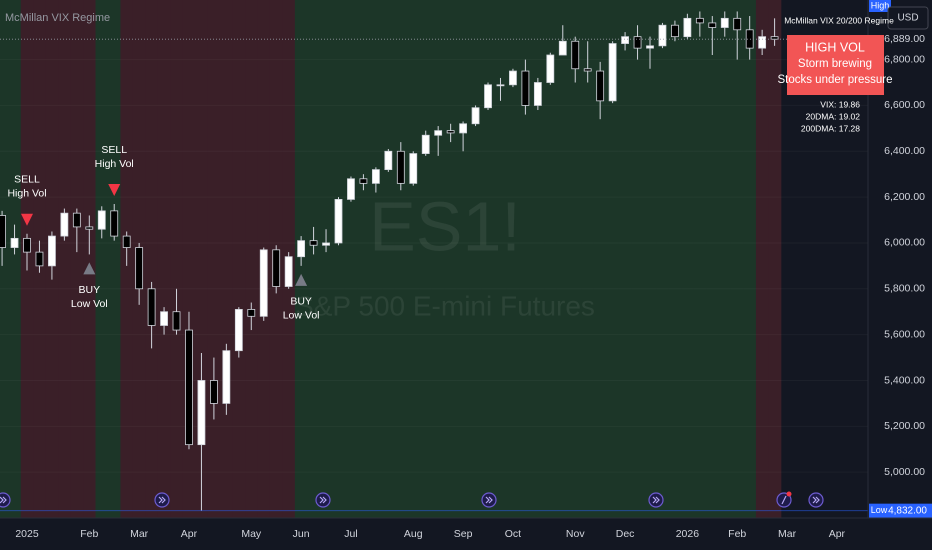 The image size is (932, 550). What do you see at coordinates (445, 305) in the screenshot?
I see `symbol-description-watermark: S&P 500 E-mini Futures` at bounding box center [445, 305].